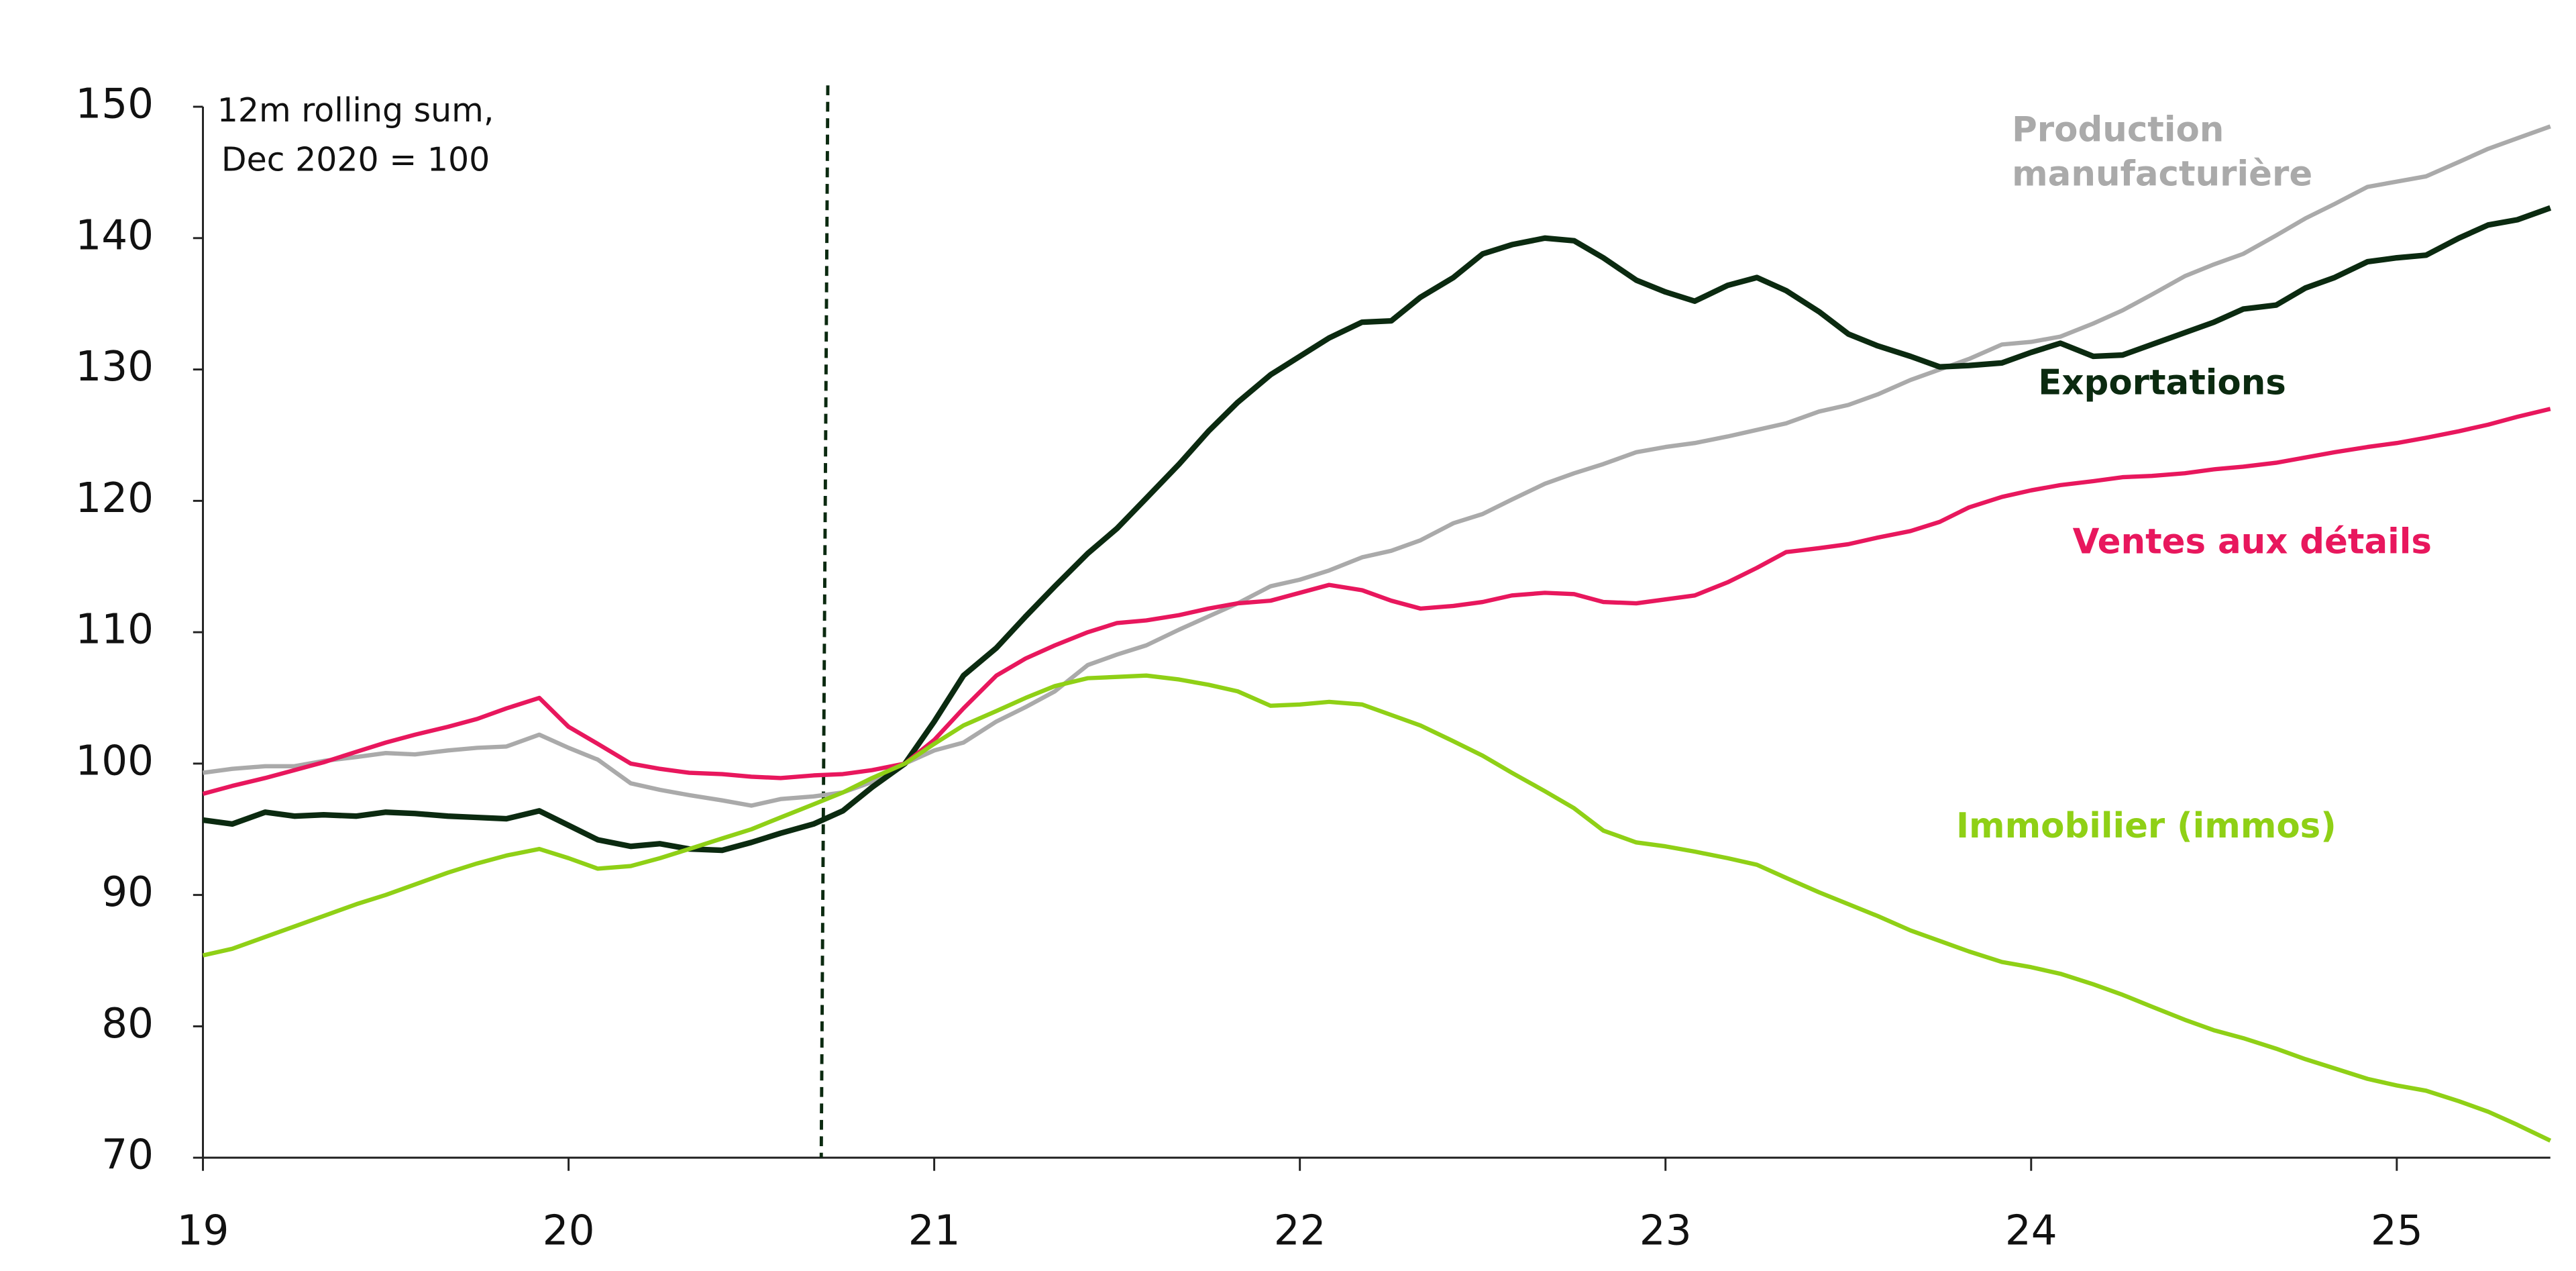 This screenshot has width=2576, height=1271. What do you see at coordinates (114, 498) in the screenshot?
I see `y-tick-label: 120` at bounding box center [114, 498].